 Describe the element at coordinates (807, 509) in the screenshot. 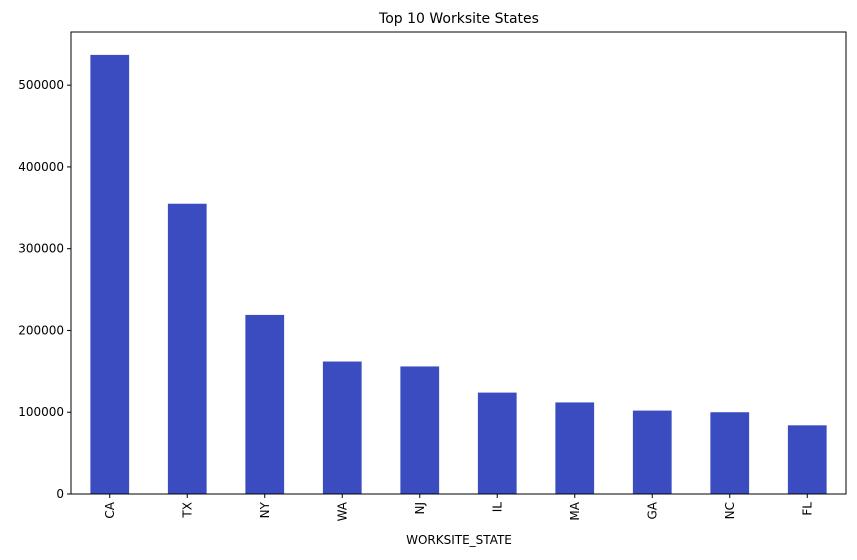

I see `x-tick-label-fl: FL` at that location.